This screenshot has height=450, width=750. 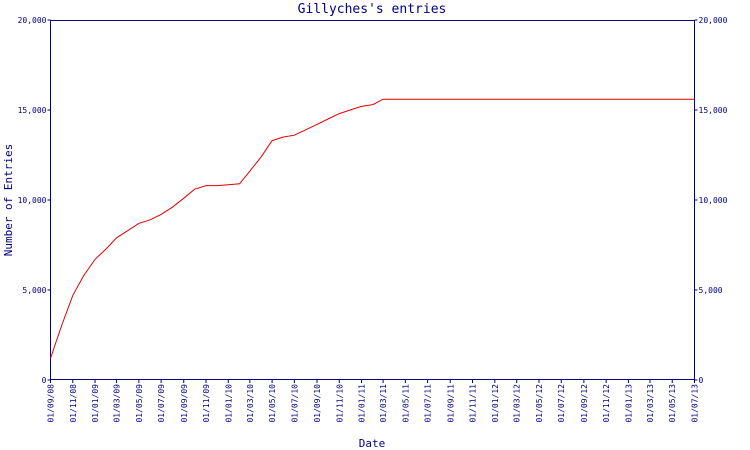 I want to click on y-tick-label: 20,000, so click(x=32, y=20).